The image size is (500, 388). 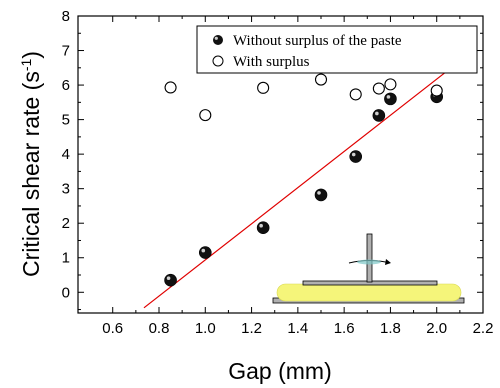 What do you see at coordinates (205, 328) in the screenshot?
I see `x-tick-label: 1.0` at bounding box center [205, 328].